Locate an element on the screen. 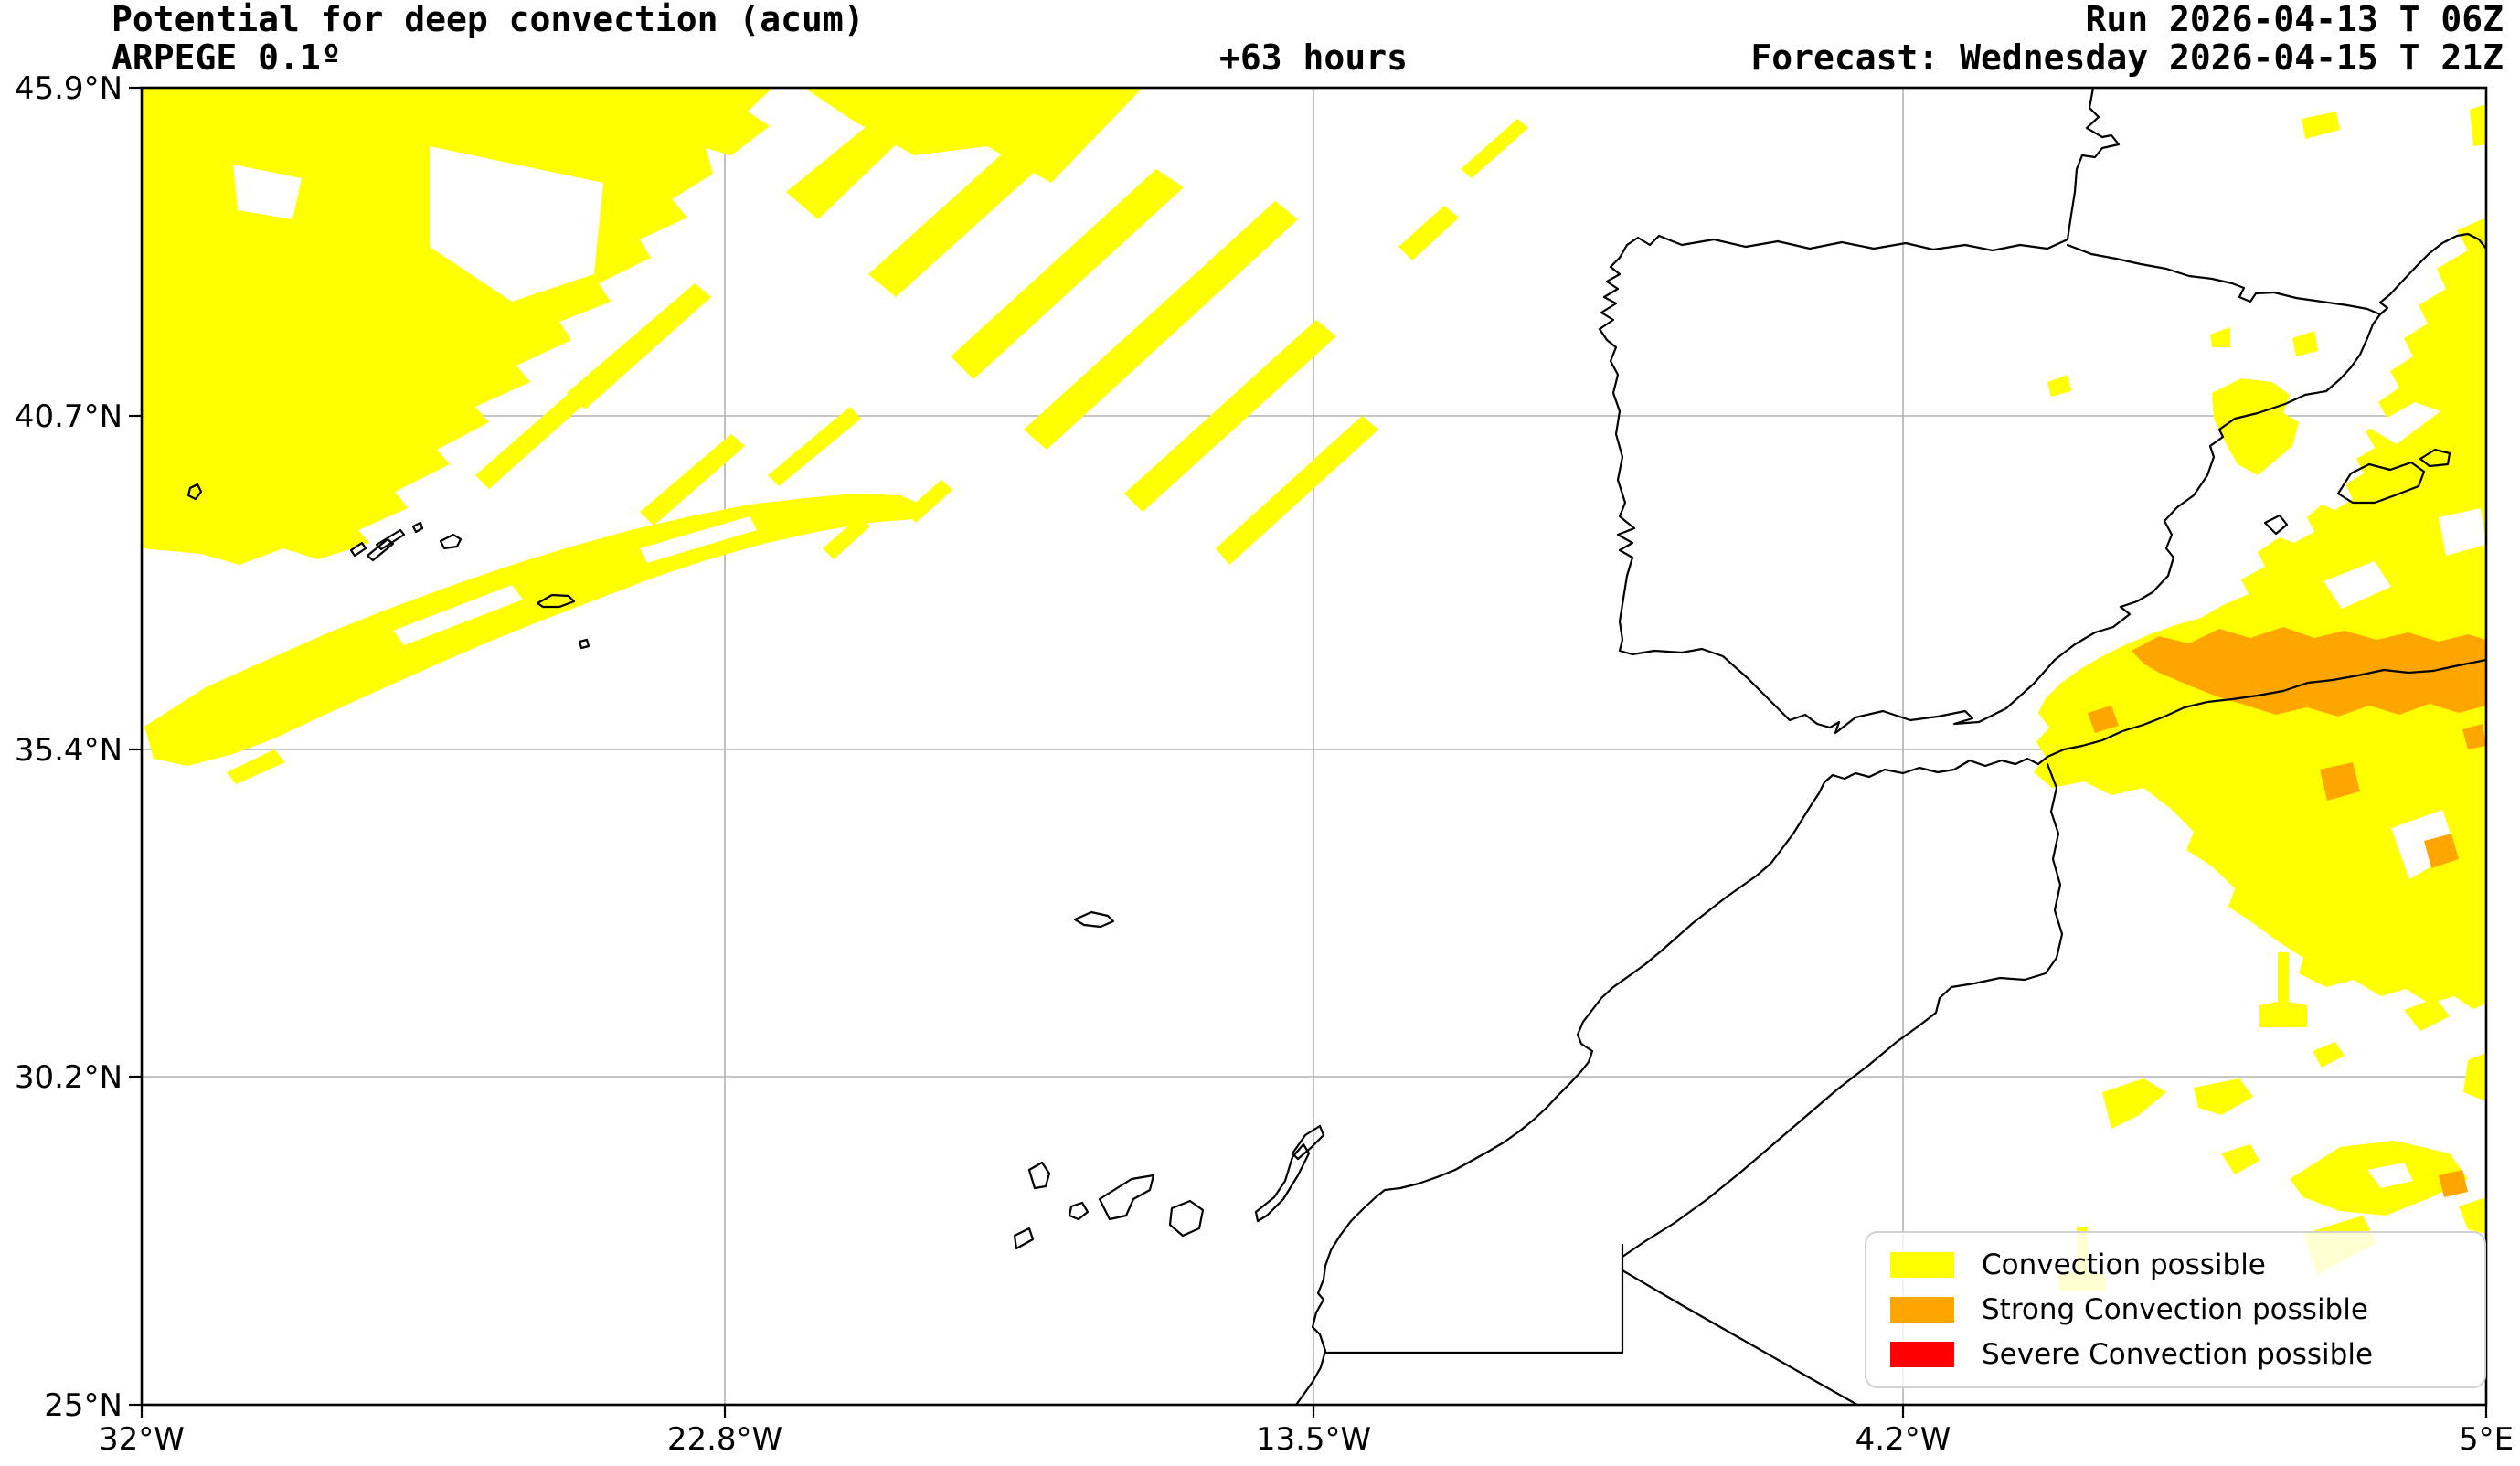 The height and width of the screenshot is (1466, 2520). y-tick-label: 35.4°N is located at coordinates (68, 751).